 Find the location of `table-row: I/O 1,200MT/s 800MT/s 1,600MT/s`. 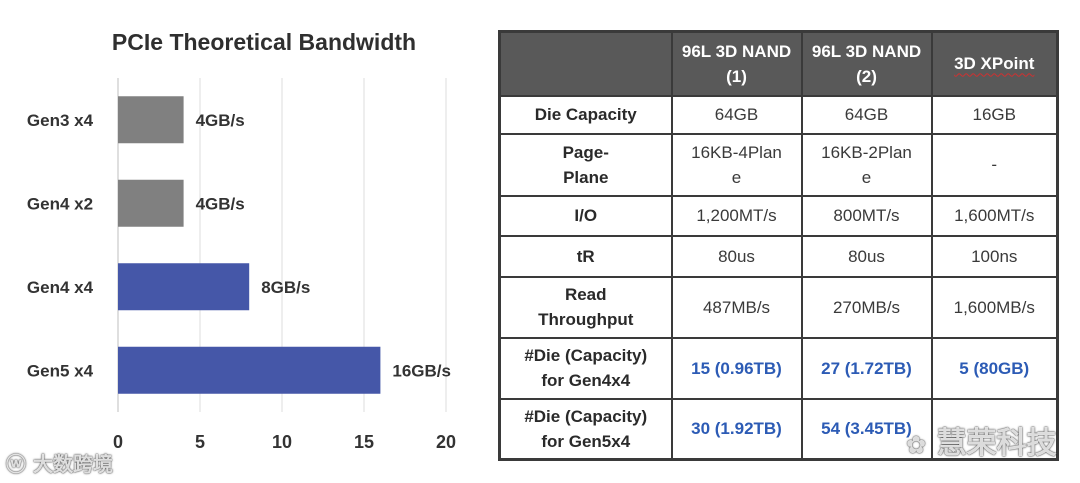

table-row: I/O 1,200MT/s 800MT/s 1,600MT/s is located at coordinates (778, 215).